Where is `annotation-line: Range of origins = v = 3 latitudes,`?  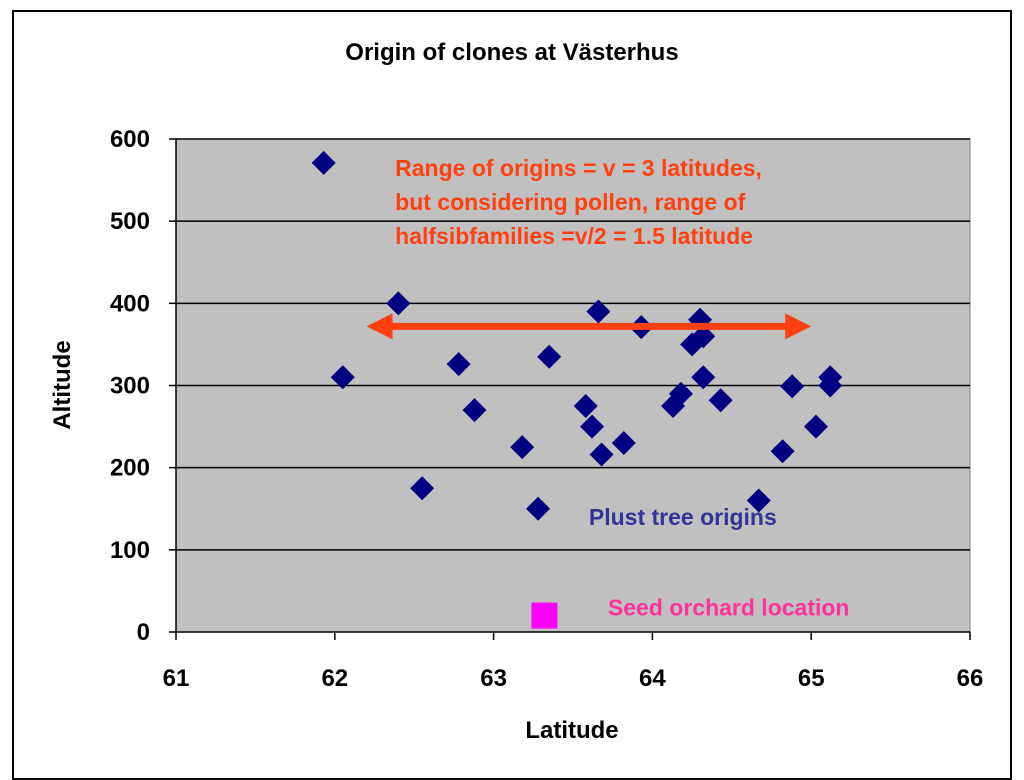 annotation-line: Range of origins = v = 3 latitudes, is located at coordinates (578, 168).